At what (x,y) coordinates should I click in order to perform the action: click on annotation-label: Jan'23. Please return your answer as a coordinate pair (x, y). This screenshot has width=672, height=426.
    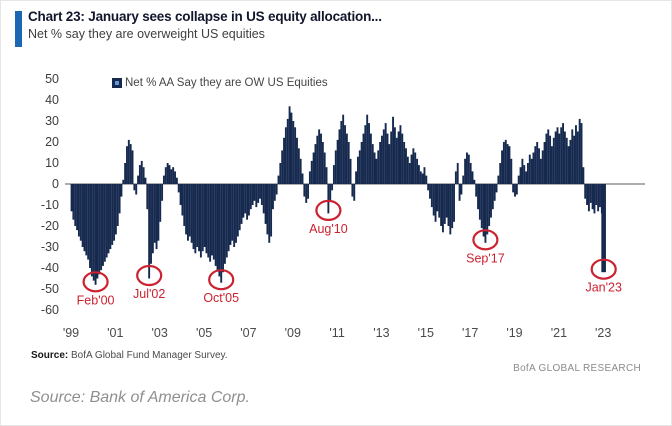
    Looking at the image, I should click on (603, 288).